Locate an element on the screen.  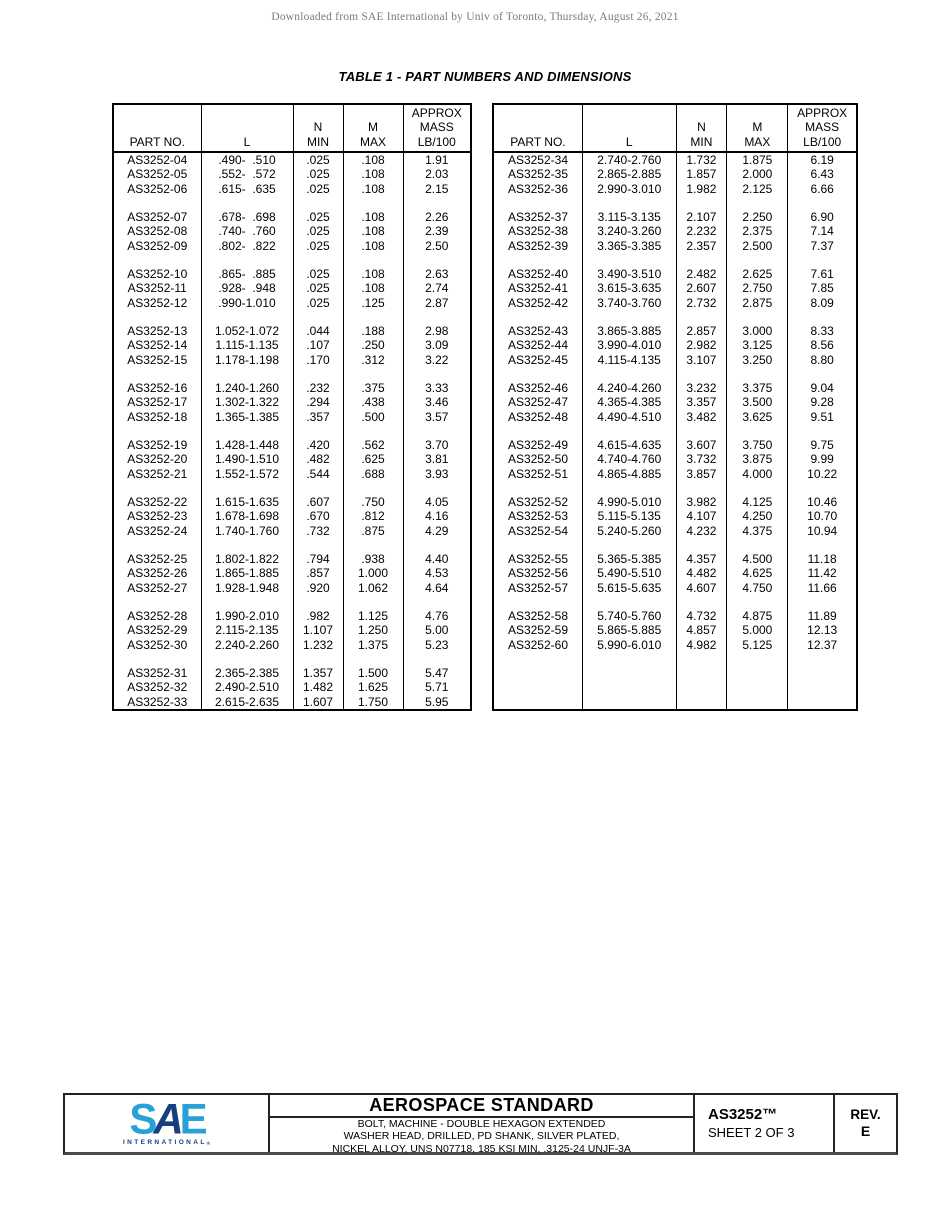
cell-l-range: 5.490-5.510 is located at coordinates (629, 573).